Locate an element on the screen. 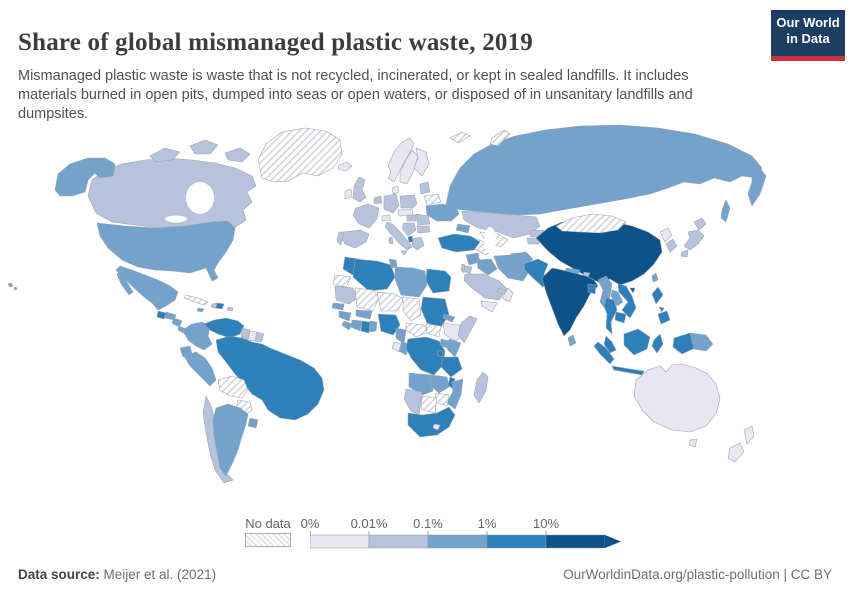  country-kazakhstan is located at coordinates (501, 224).